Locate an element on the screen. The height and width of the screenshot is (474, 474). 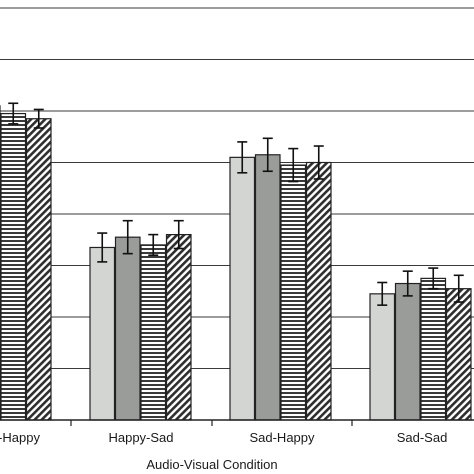
x-axis is located at coordinates (237, 422).